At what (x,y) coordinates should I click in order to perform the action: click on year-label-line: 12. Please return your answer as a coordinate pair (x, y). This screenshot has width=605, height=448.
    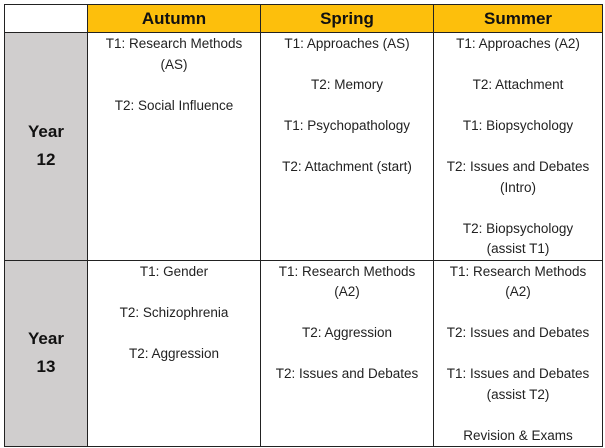
    Looking at the image, I should click on (46, 160).